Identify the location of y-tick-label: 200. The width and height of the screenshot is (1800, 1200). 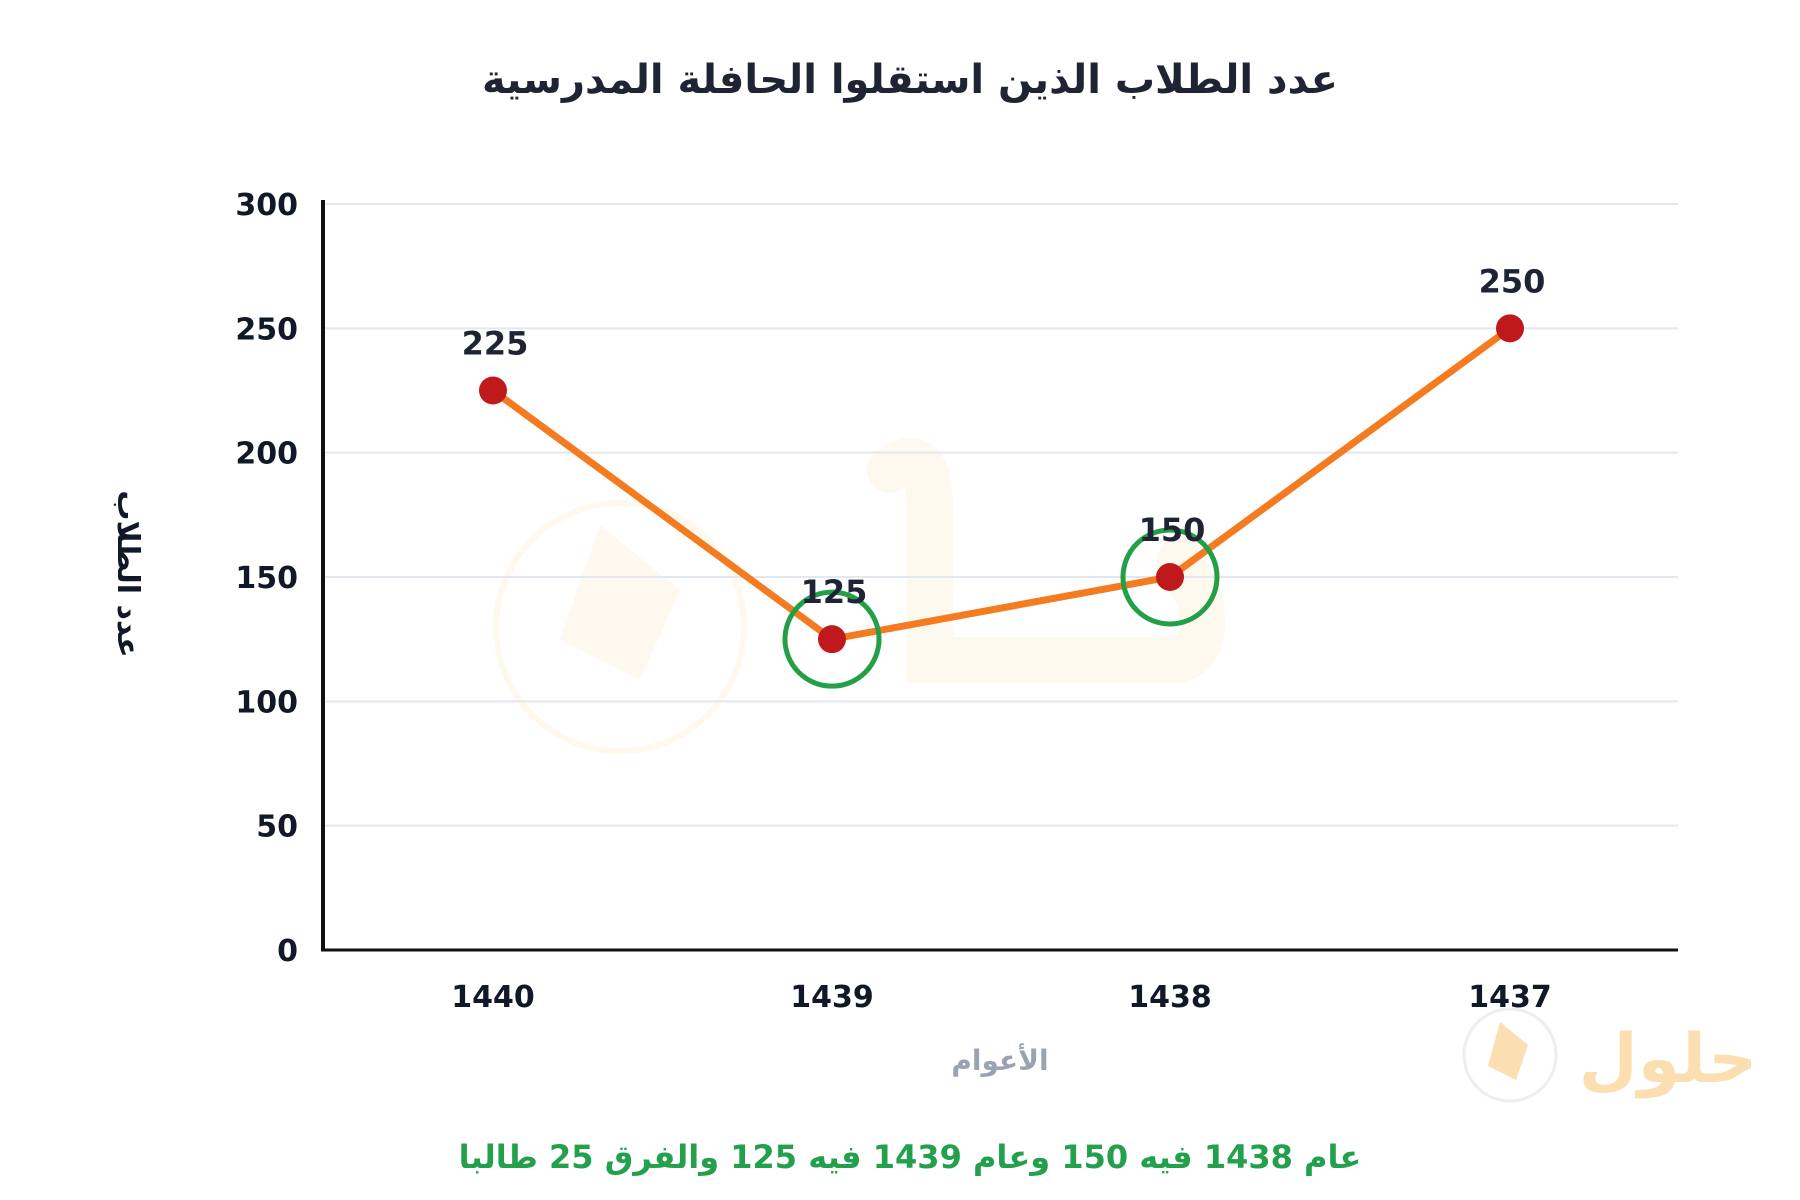
(266, 454).